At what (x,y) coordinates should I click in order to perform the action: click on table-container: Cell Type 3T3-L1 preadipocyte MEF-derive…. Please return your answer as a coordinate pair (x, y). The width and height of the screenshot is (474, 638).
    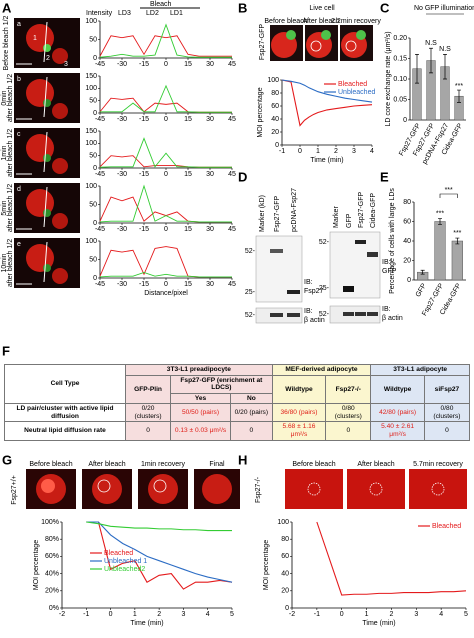
    Looking at the image, I should click on (237, 402).